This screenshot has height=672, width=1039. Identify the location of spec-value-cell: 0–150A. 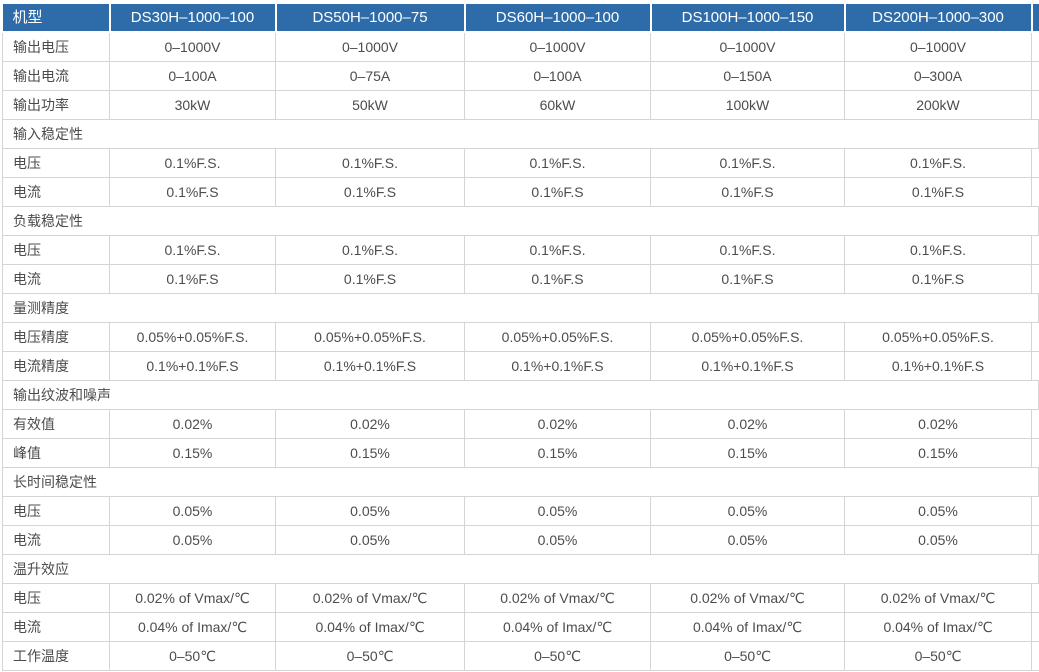
(747, 76).